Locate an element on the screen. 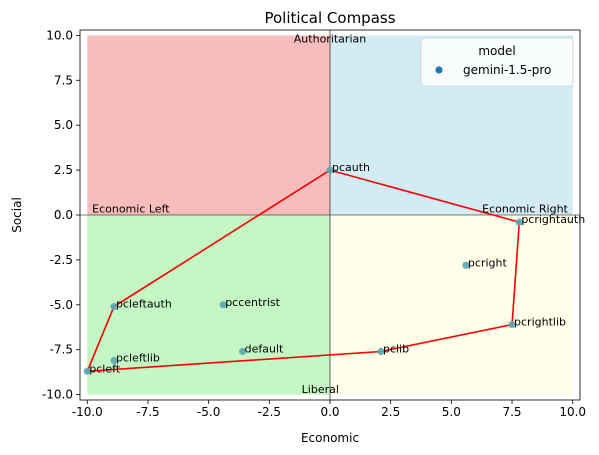 This screenshot has width=599, height=455. point-pccentrist is located at coordinates (223, 305).